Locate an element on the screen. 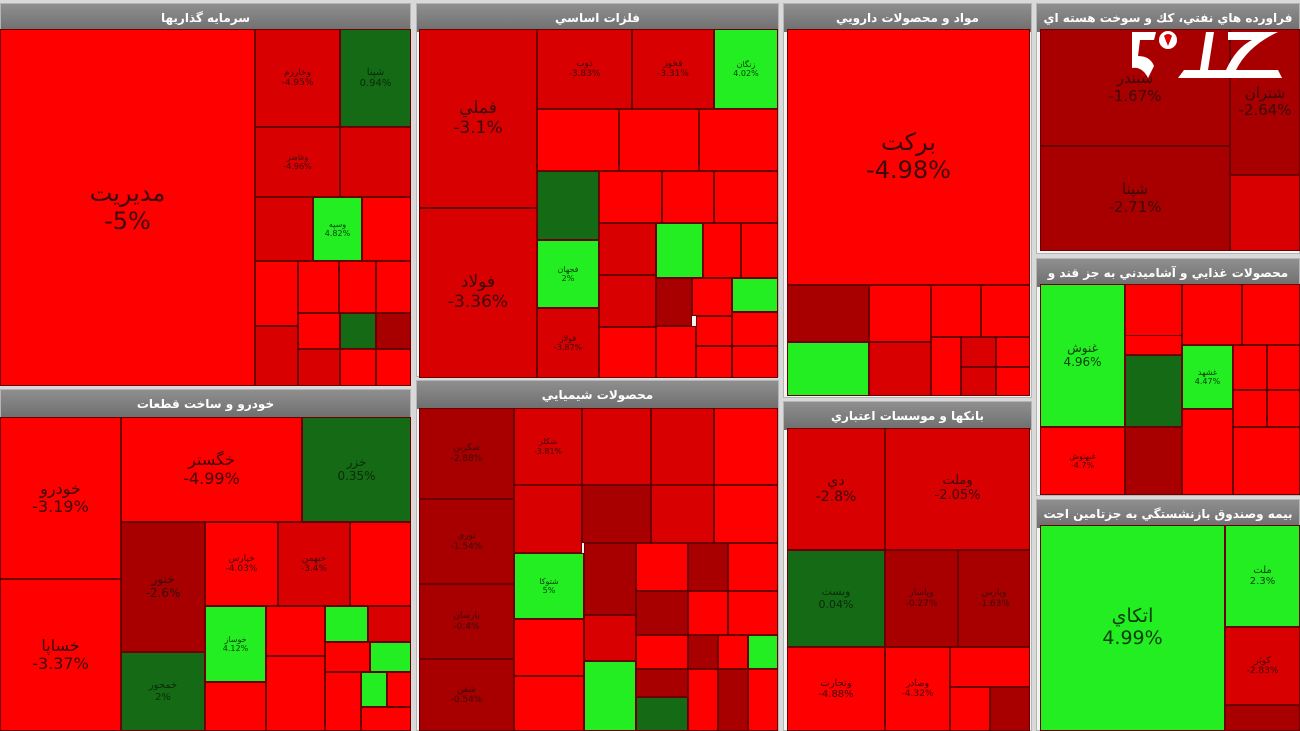 This screenshot has width=1300, height=731. cell-symbol: خمحور is located at coordinates (163, 685).